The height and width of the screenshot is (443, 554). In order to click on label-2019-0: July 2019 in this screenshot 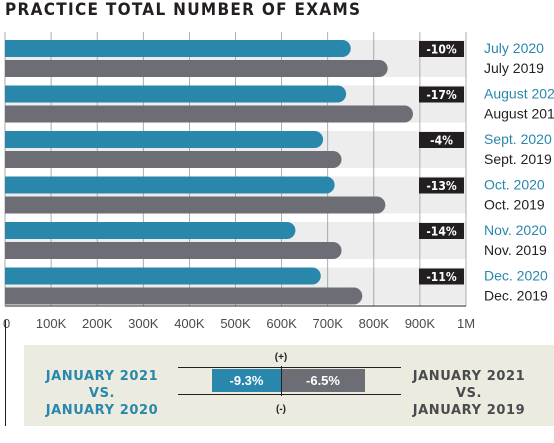, I will do `click(514, 68)`.